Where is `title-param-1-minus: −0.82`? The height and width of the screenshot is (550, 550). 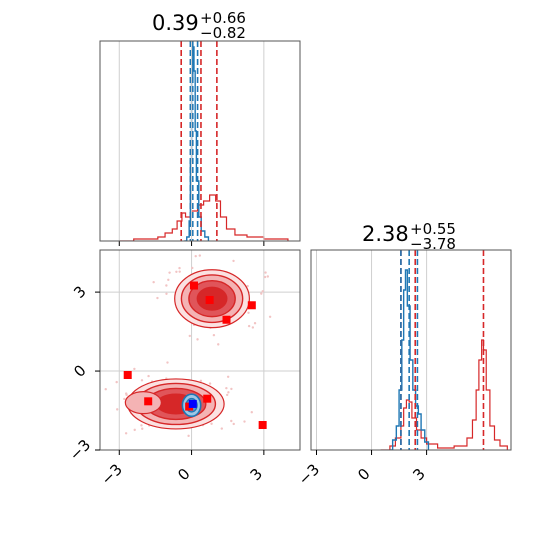 title-param-1-minus: −0.82 is located at coordinates (223, 33).